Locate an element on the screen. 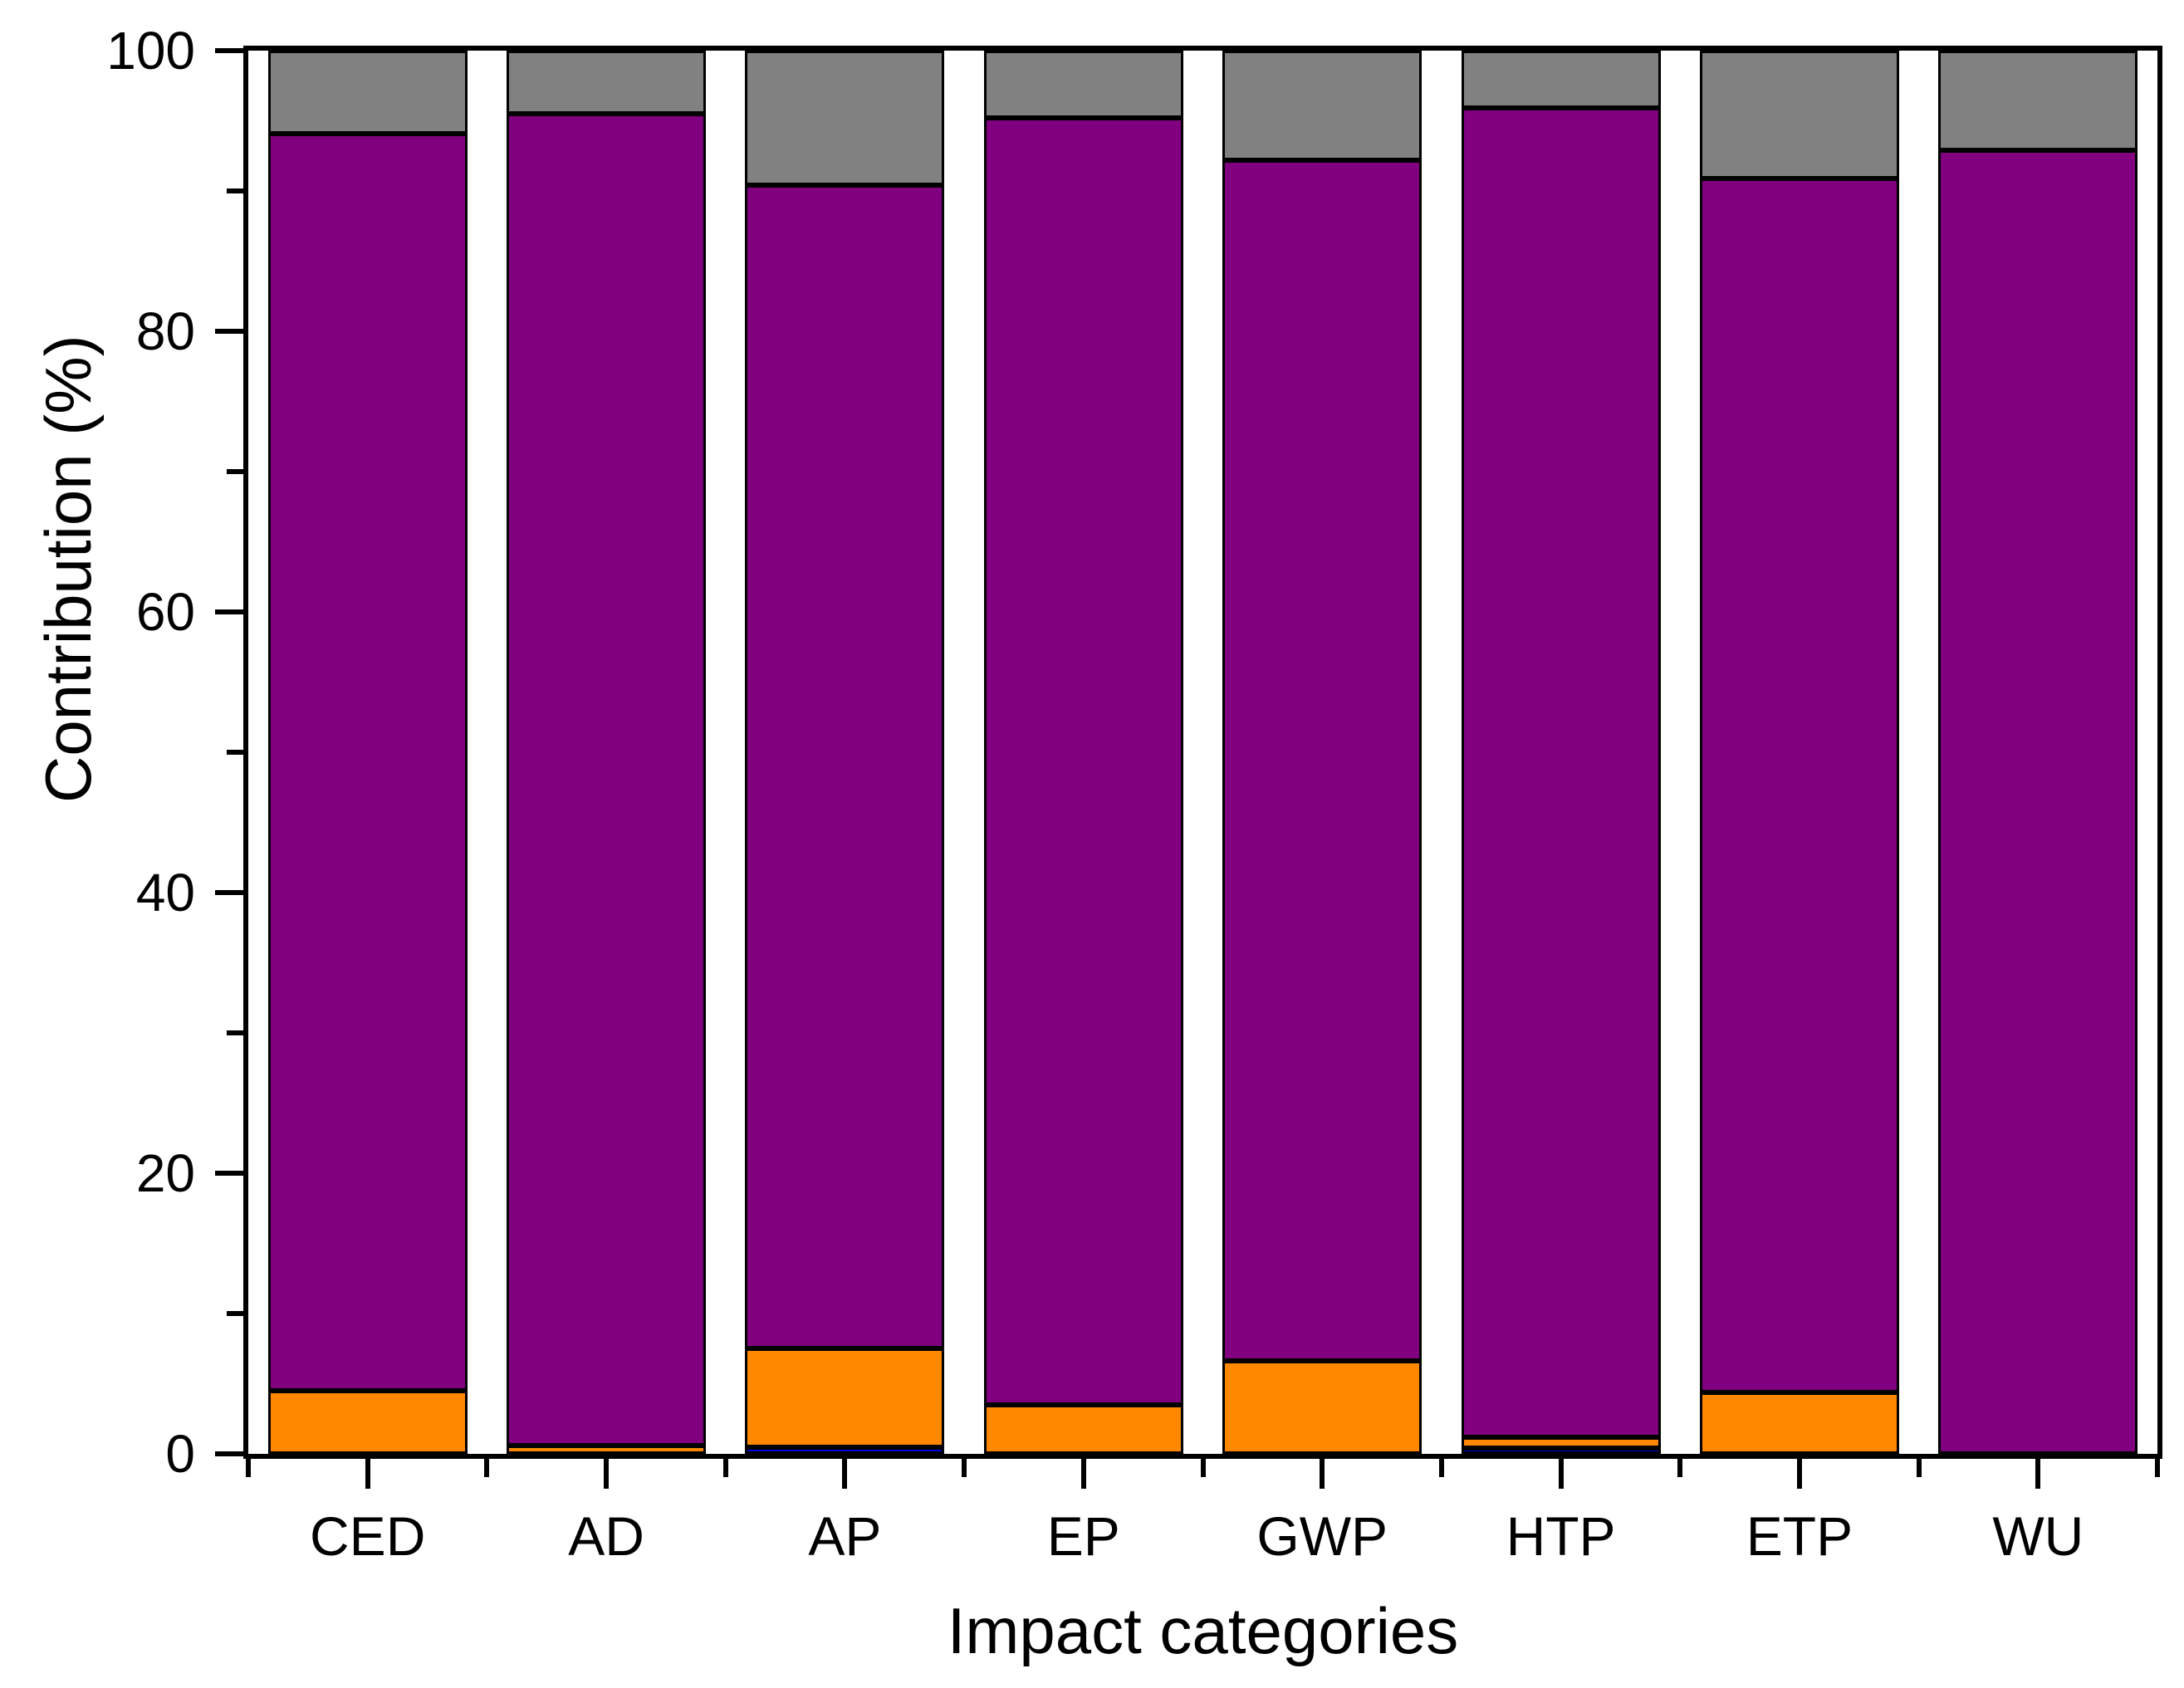  purple-segment-WU is located at coordinates (2038, 802).